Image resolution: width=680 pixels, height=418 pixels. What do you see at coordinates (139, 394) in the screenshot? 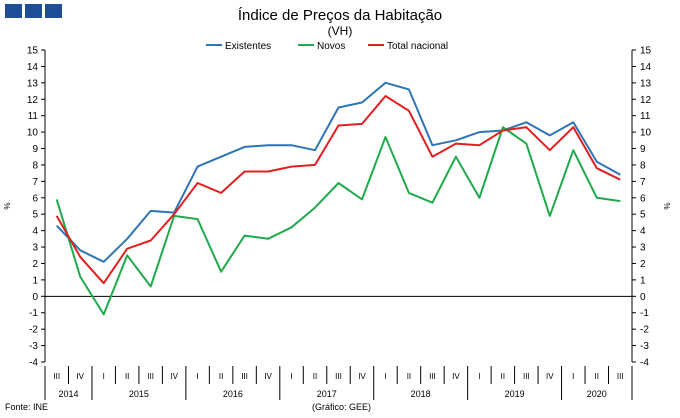
I see `year-label: 2015` at bounding box center [139, 394].